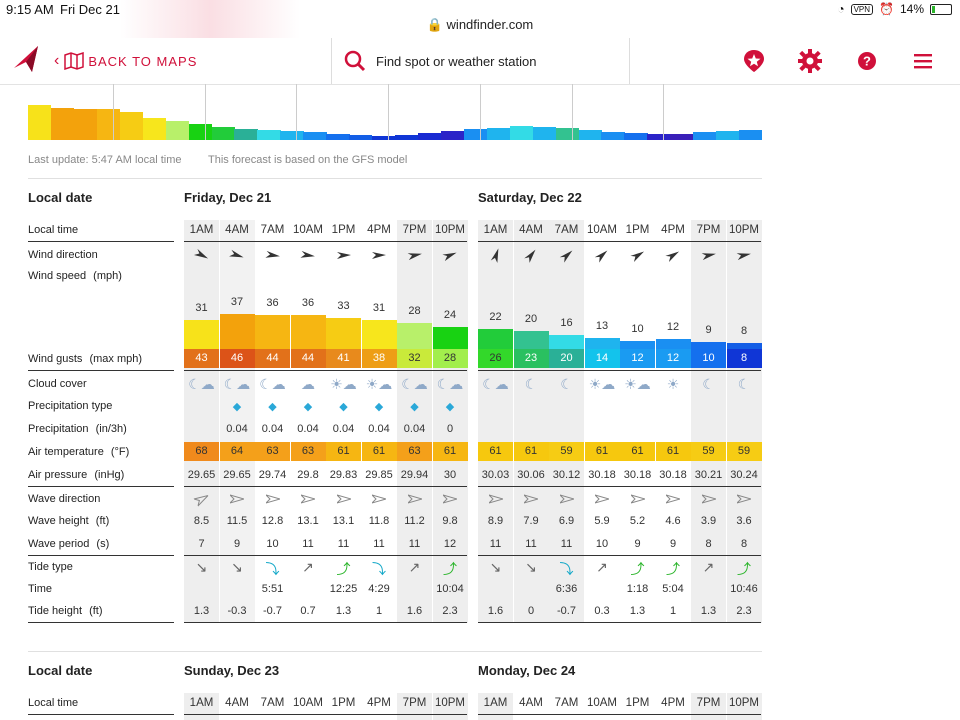 The image size is (960, 720). What do you see at coordinates (495, 317) in the screenshot?
I see `wind-speed-value: 22` at bounding box center [495, 317].